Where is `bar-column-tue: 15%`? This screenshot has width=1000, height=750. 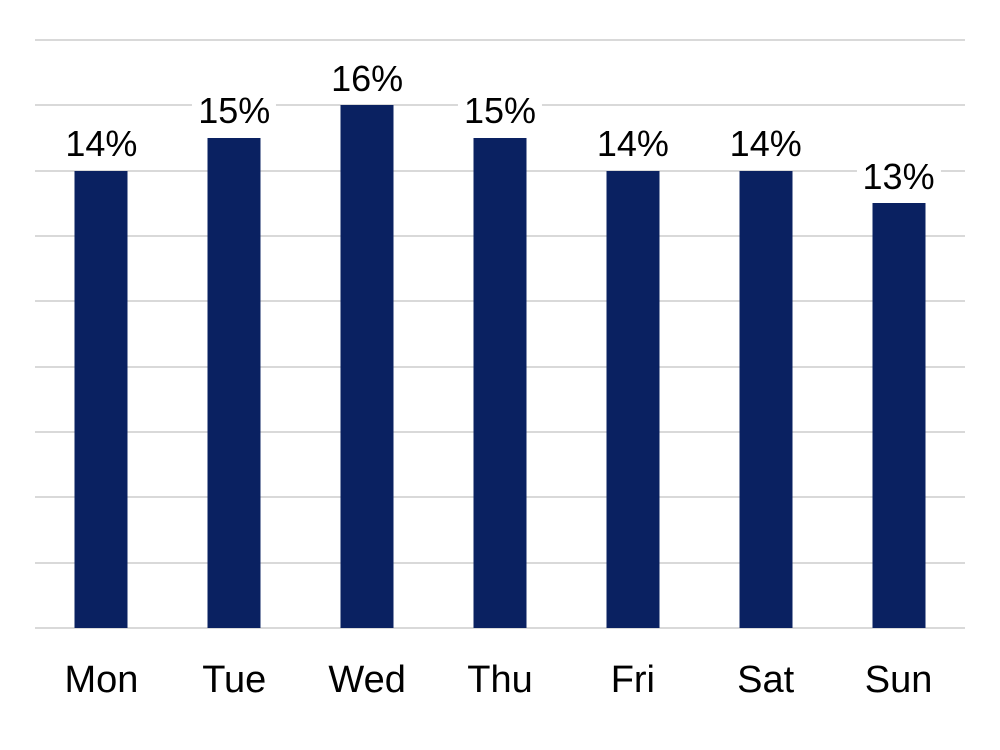 bar-column-tue: 15% is located at coordinates (234, 334).